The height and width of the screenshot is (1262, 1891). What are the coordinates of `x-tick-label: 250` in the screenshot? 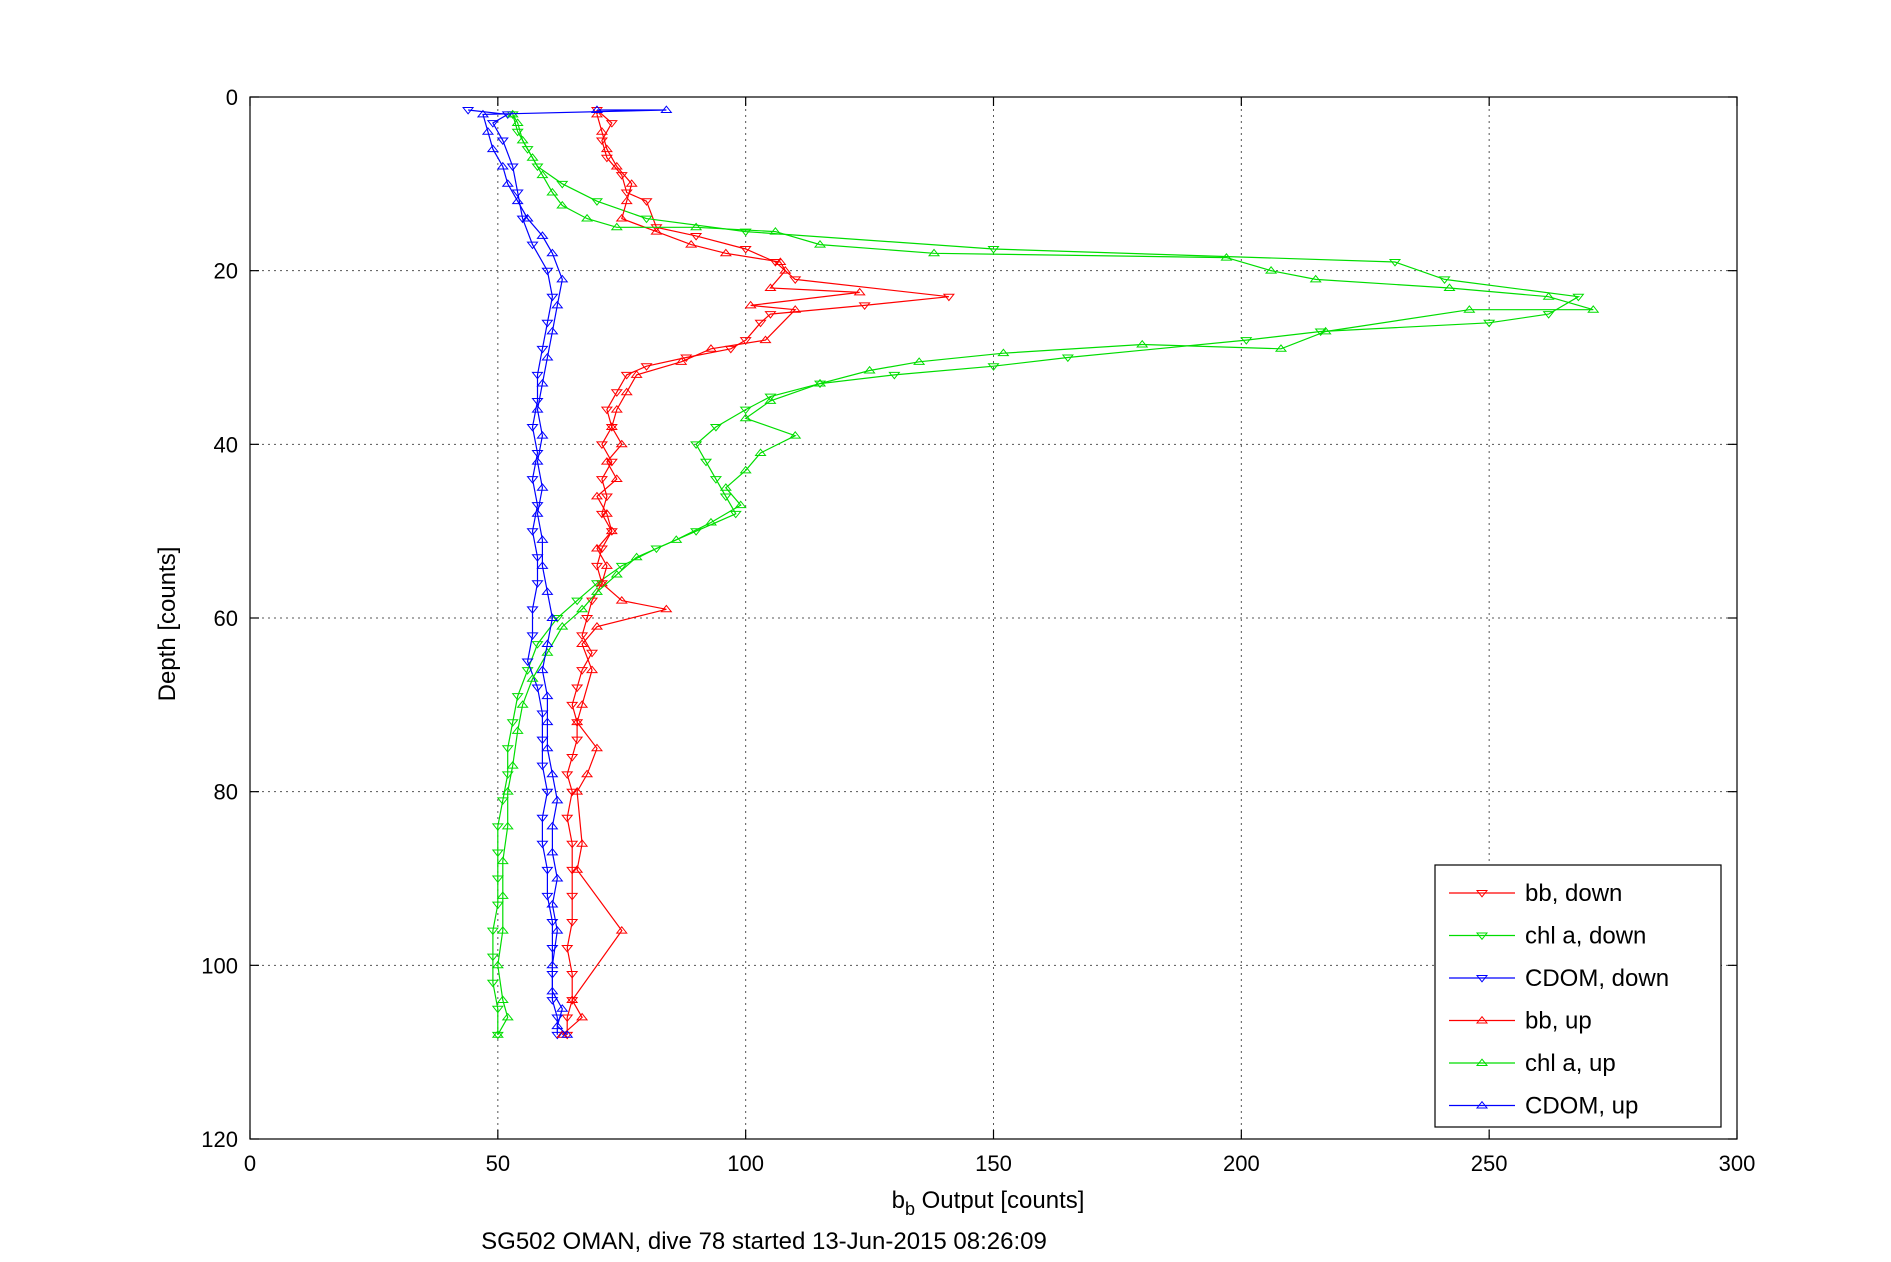 It's located at (1489, 1163).